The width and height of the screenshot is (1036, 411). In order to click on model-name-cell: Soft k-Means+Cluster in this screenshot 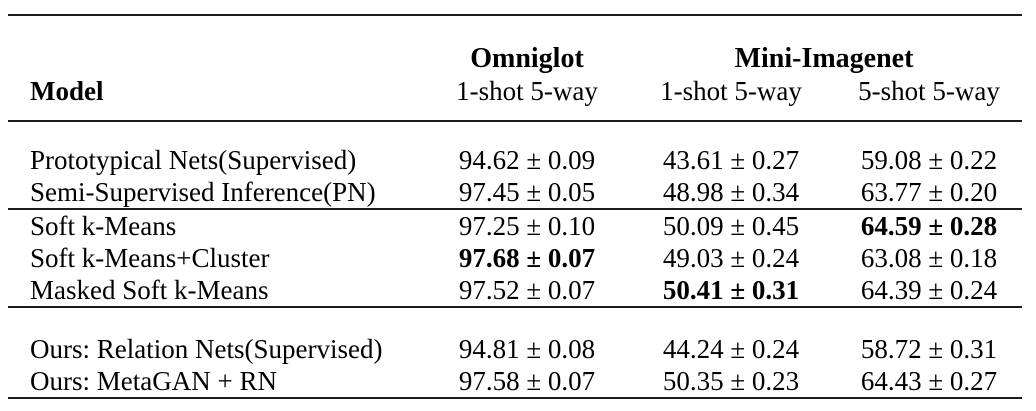, I will do `click(150, 258)`.